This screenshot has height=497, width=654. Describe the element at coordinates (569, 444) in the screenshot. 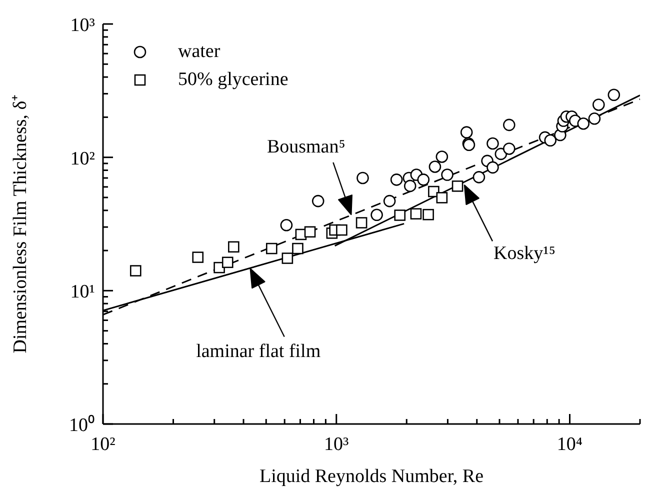

I see `x-tick-label: 10⁴` at that location.